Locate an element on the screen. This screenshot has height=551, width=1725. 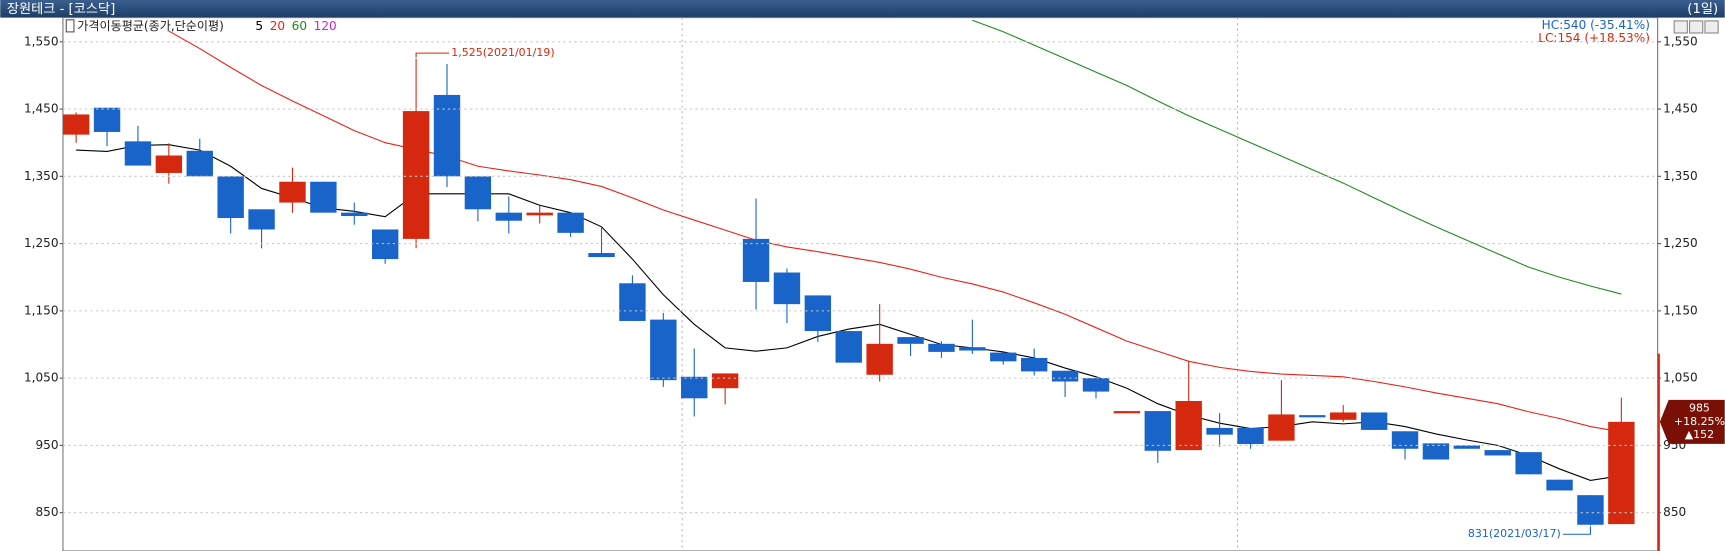
y-tick-label: 1,450 is located at coordinates (41, 109).